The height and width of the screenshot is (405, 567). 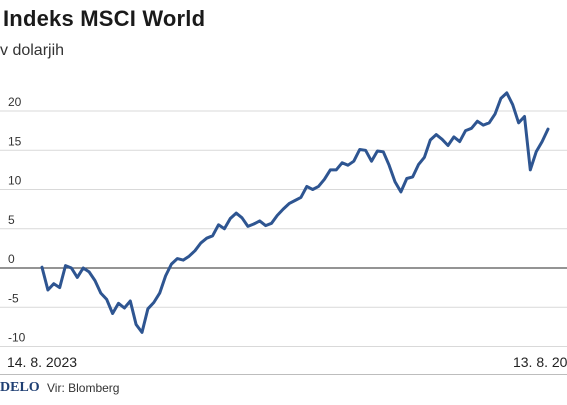 What do you see at coordinates (104, 18) in the screenshot?
I see `chart-title: Indeks MSCI World` at bounding box center [104, 18].